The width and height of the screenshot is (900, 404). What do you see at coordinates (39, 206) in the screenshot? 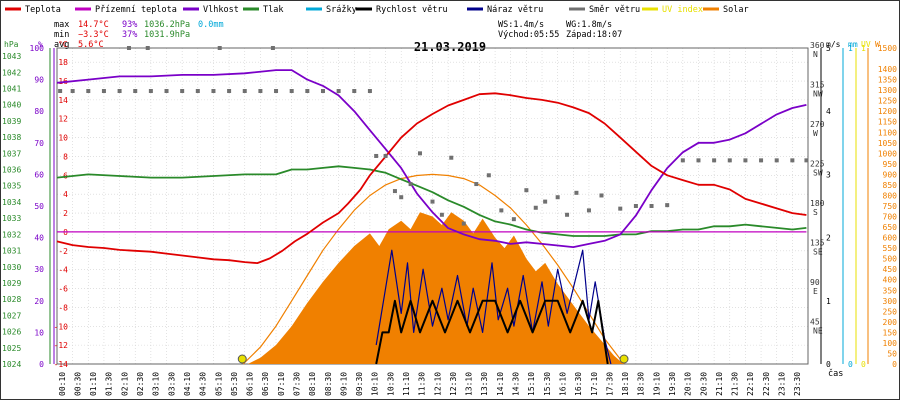
I see `humidity-axis-tick-5: 50` at bounding box center [39, 206].